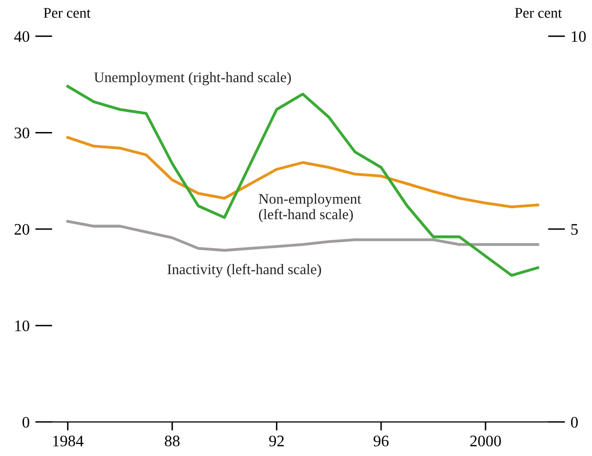  What do you see at coordinates (574, 422) in the screenshot?
I see `y2-tick-label: 0` at bounding box center [574, 422].